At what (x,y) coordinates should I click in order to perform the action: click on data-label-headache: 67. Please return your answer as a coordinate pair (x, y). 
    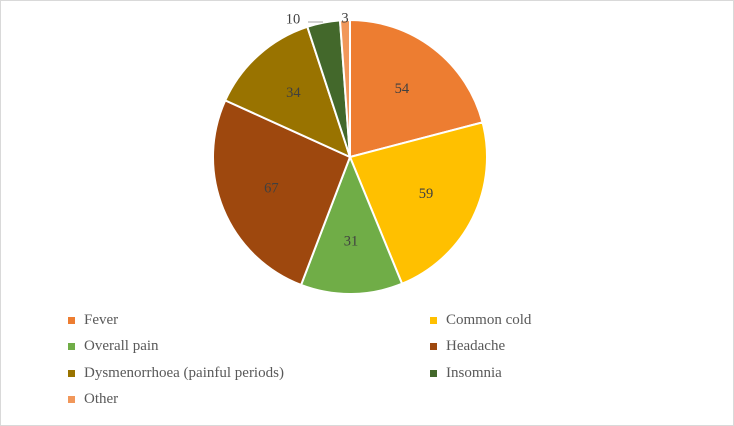
    Looking at the image, I should click on (271, 189).